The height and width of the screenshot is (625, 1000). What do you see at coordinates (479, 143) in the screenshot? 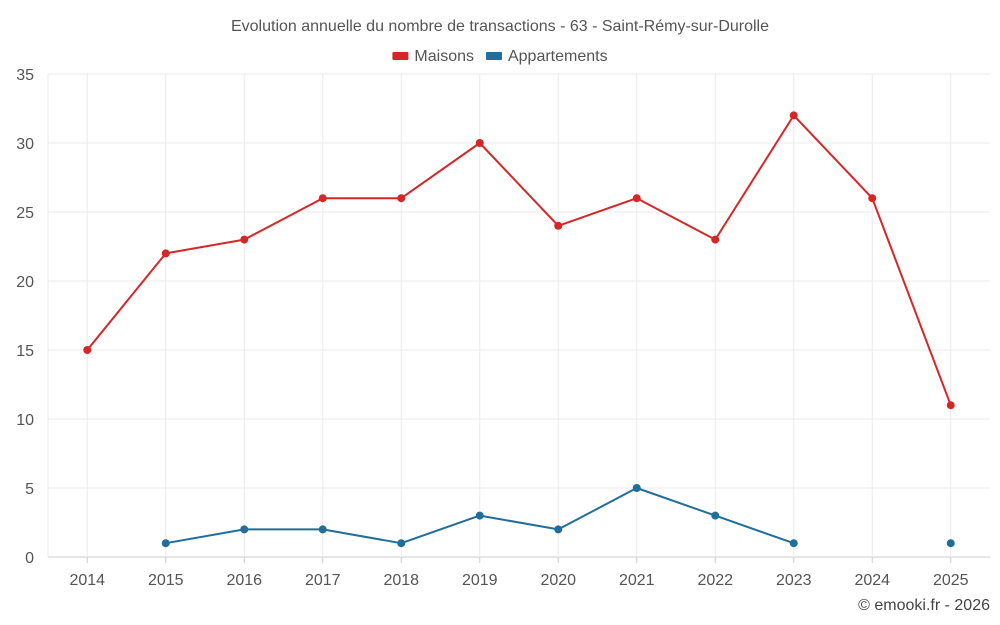
I see `data-point-maisons-2019` at bounding box center [479, 143].